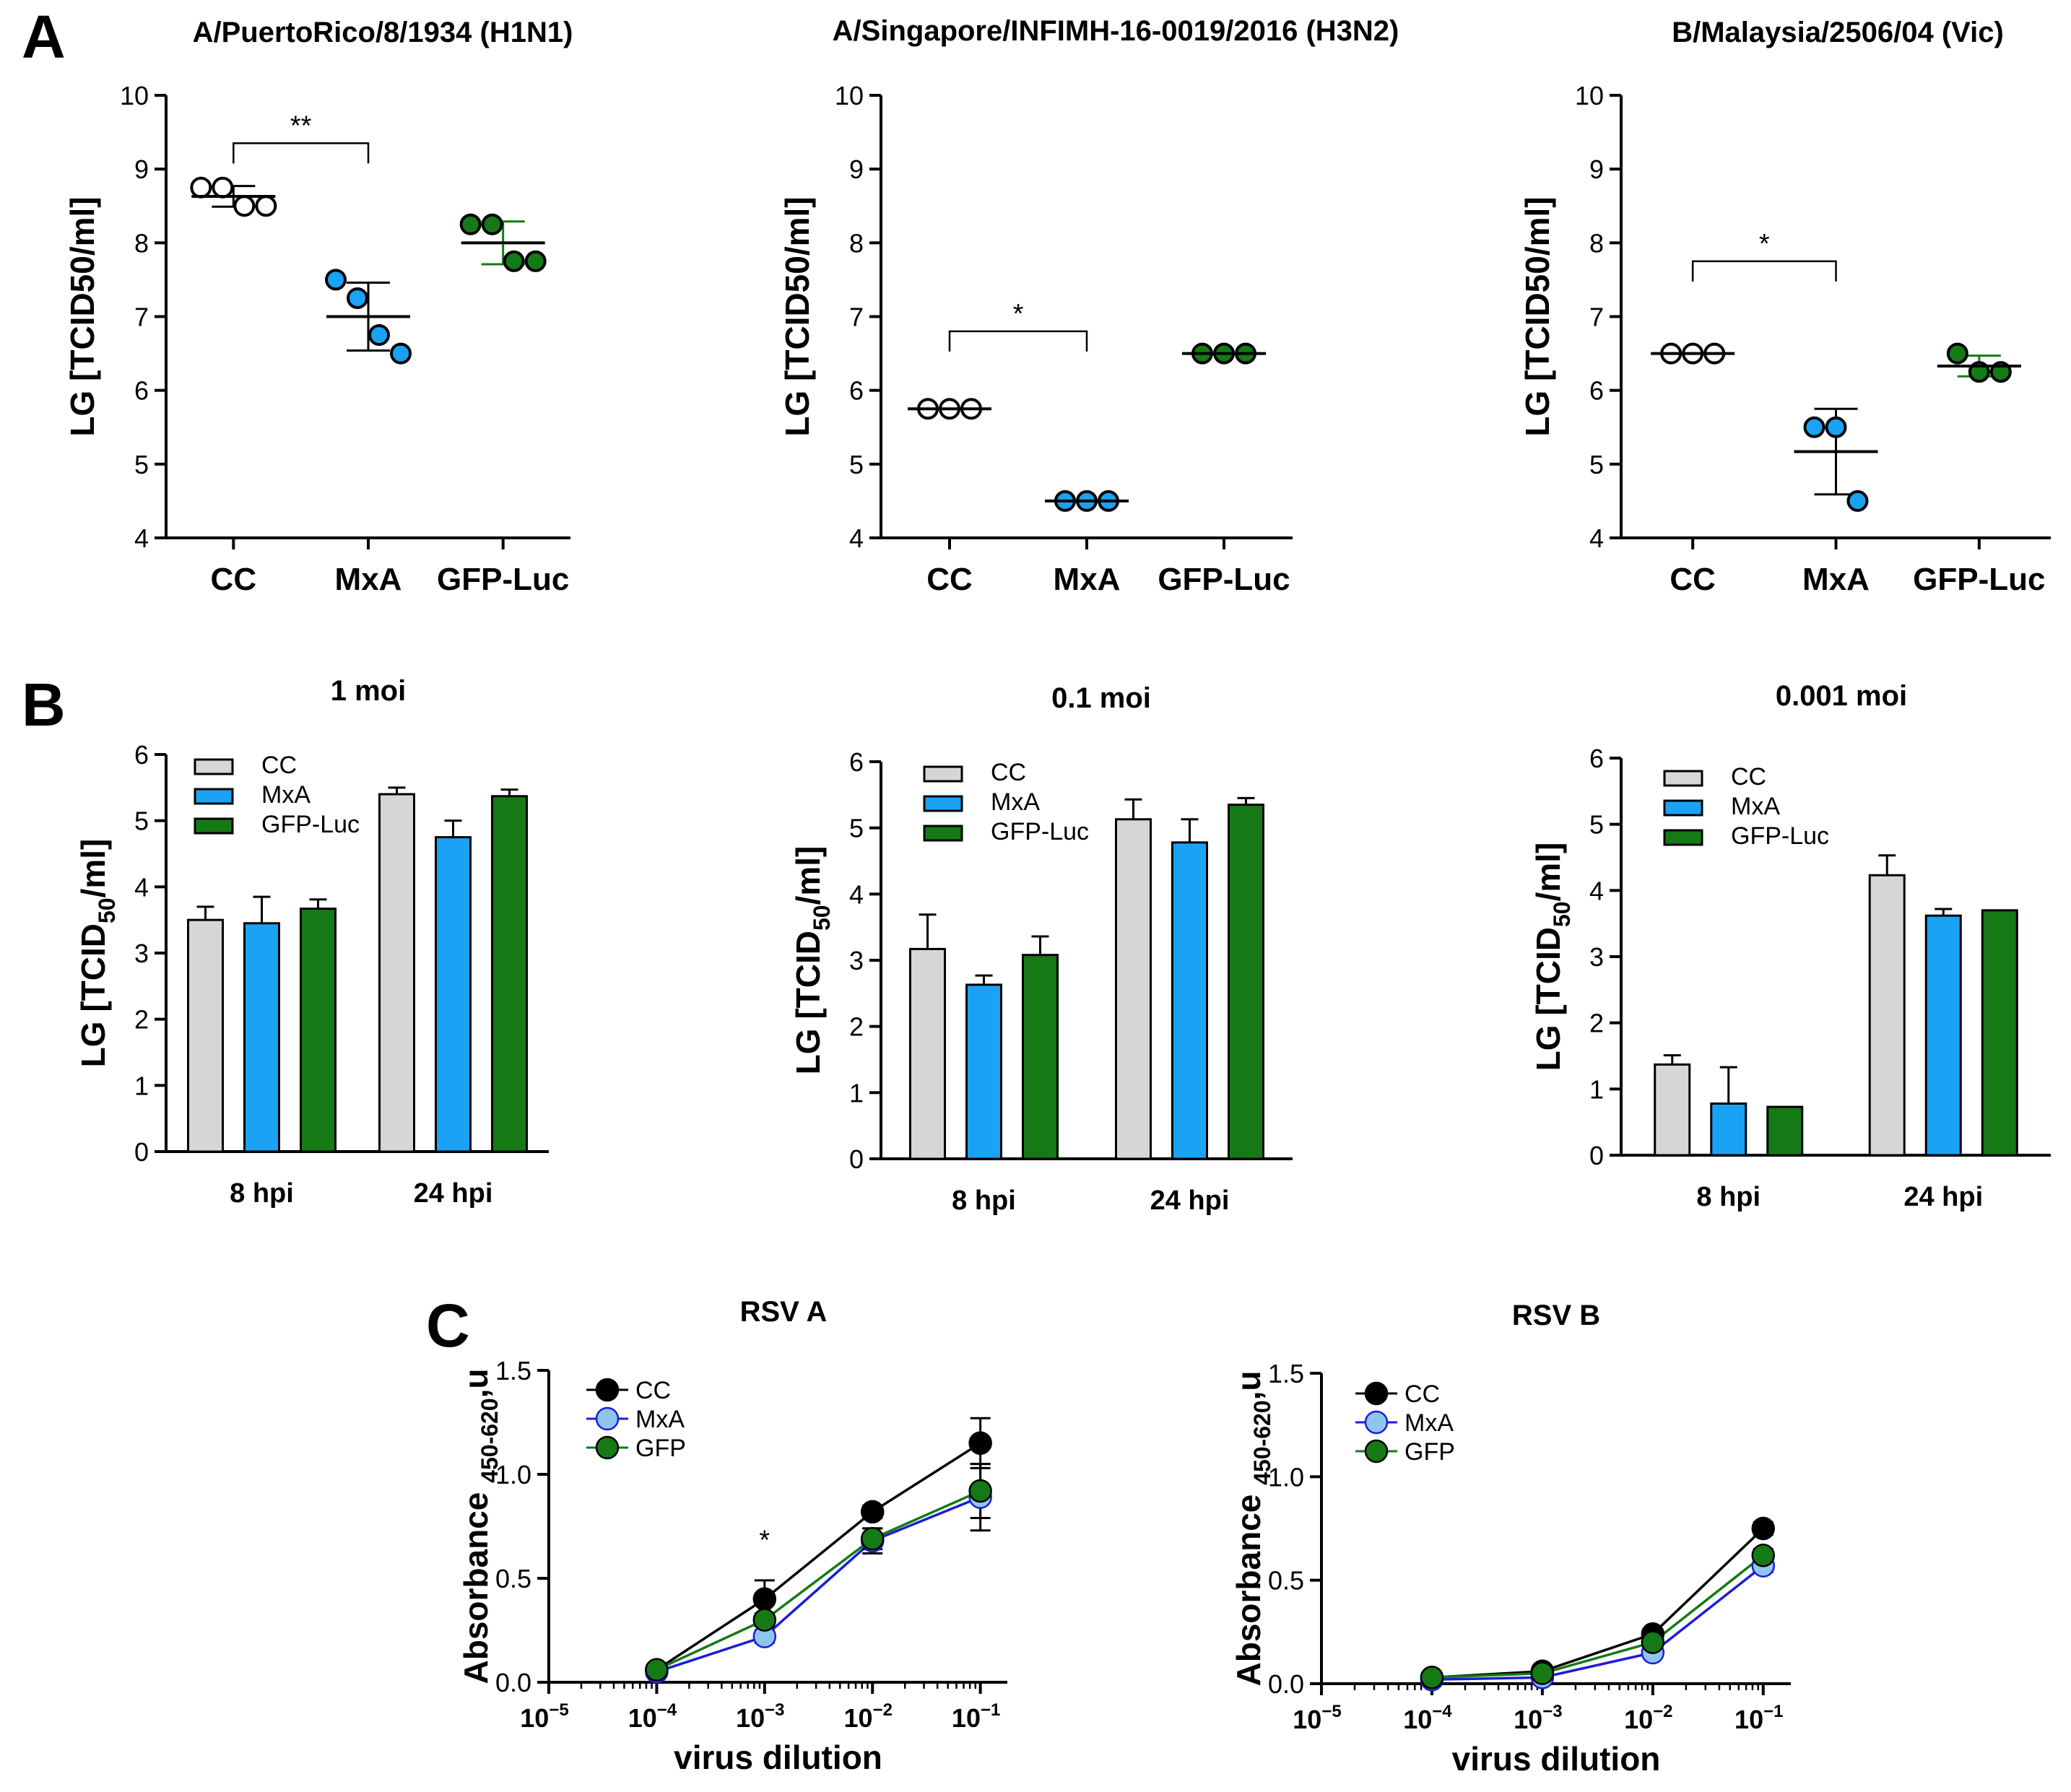 The height and width of the screenshot is (1792, 2071). What do you see at coordinates (1116, 31) in the screenshot?
I see `chart-a2-title: A/Singapore/INFIMH-16-0019/2016 (H3N2)` at bounding box center [1116, 31].